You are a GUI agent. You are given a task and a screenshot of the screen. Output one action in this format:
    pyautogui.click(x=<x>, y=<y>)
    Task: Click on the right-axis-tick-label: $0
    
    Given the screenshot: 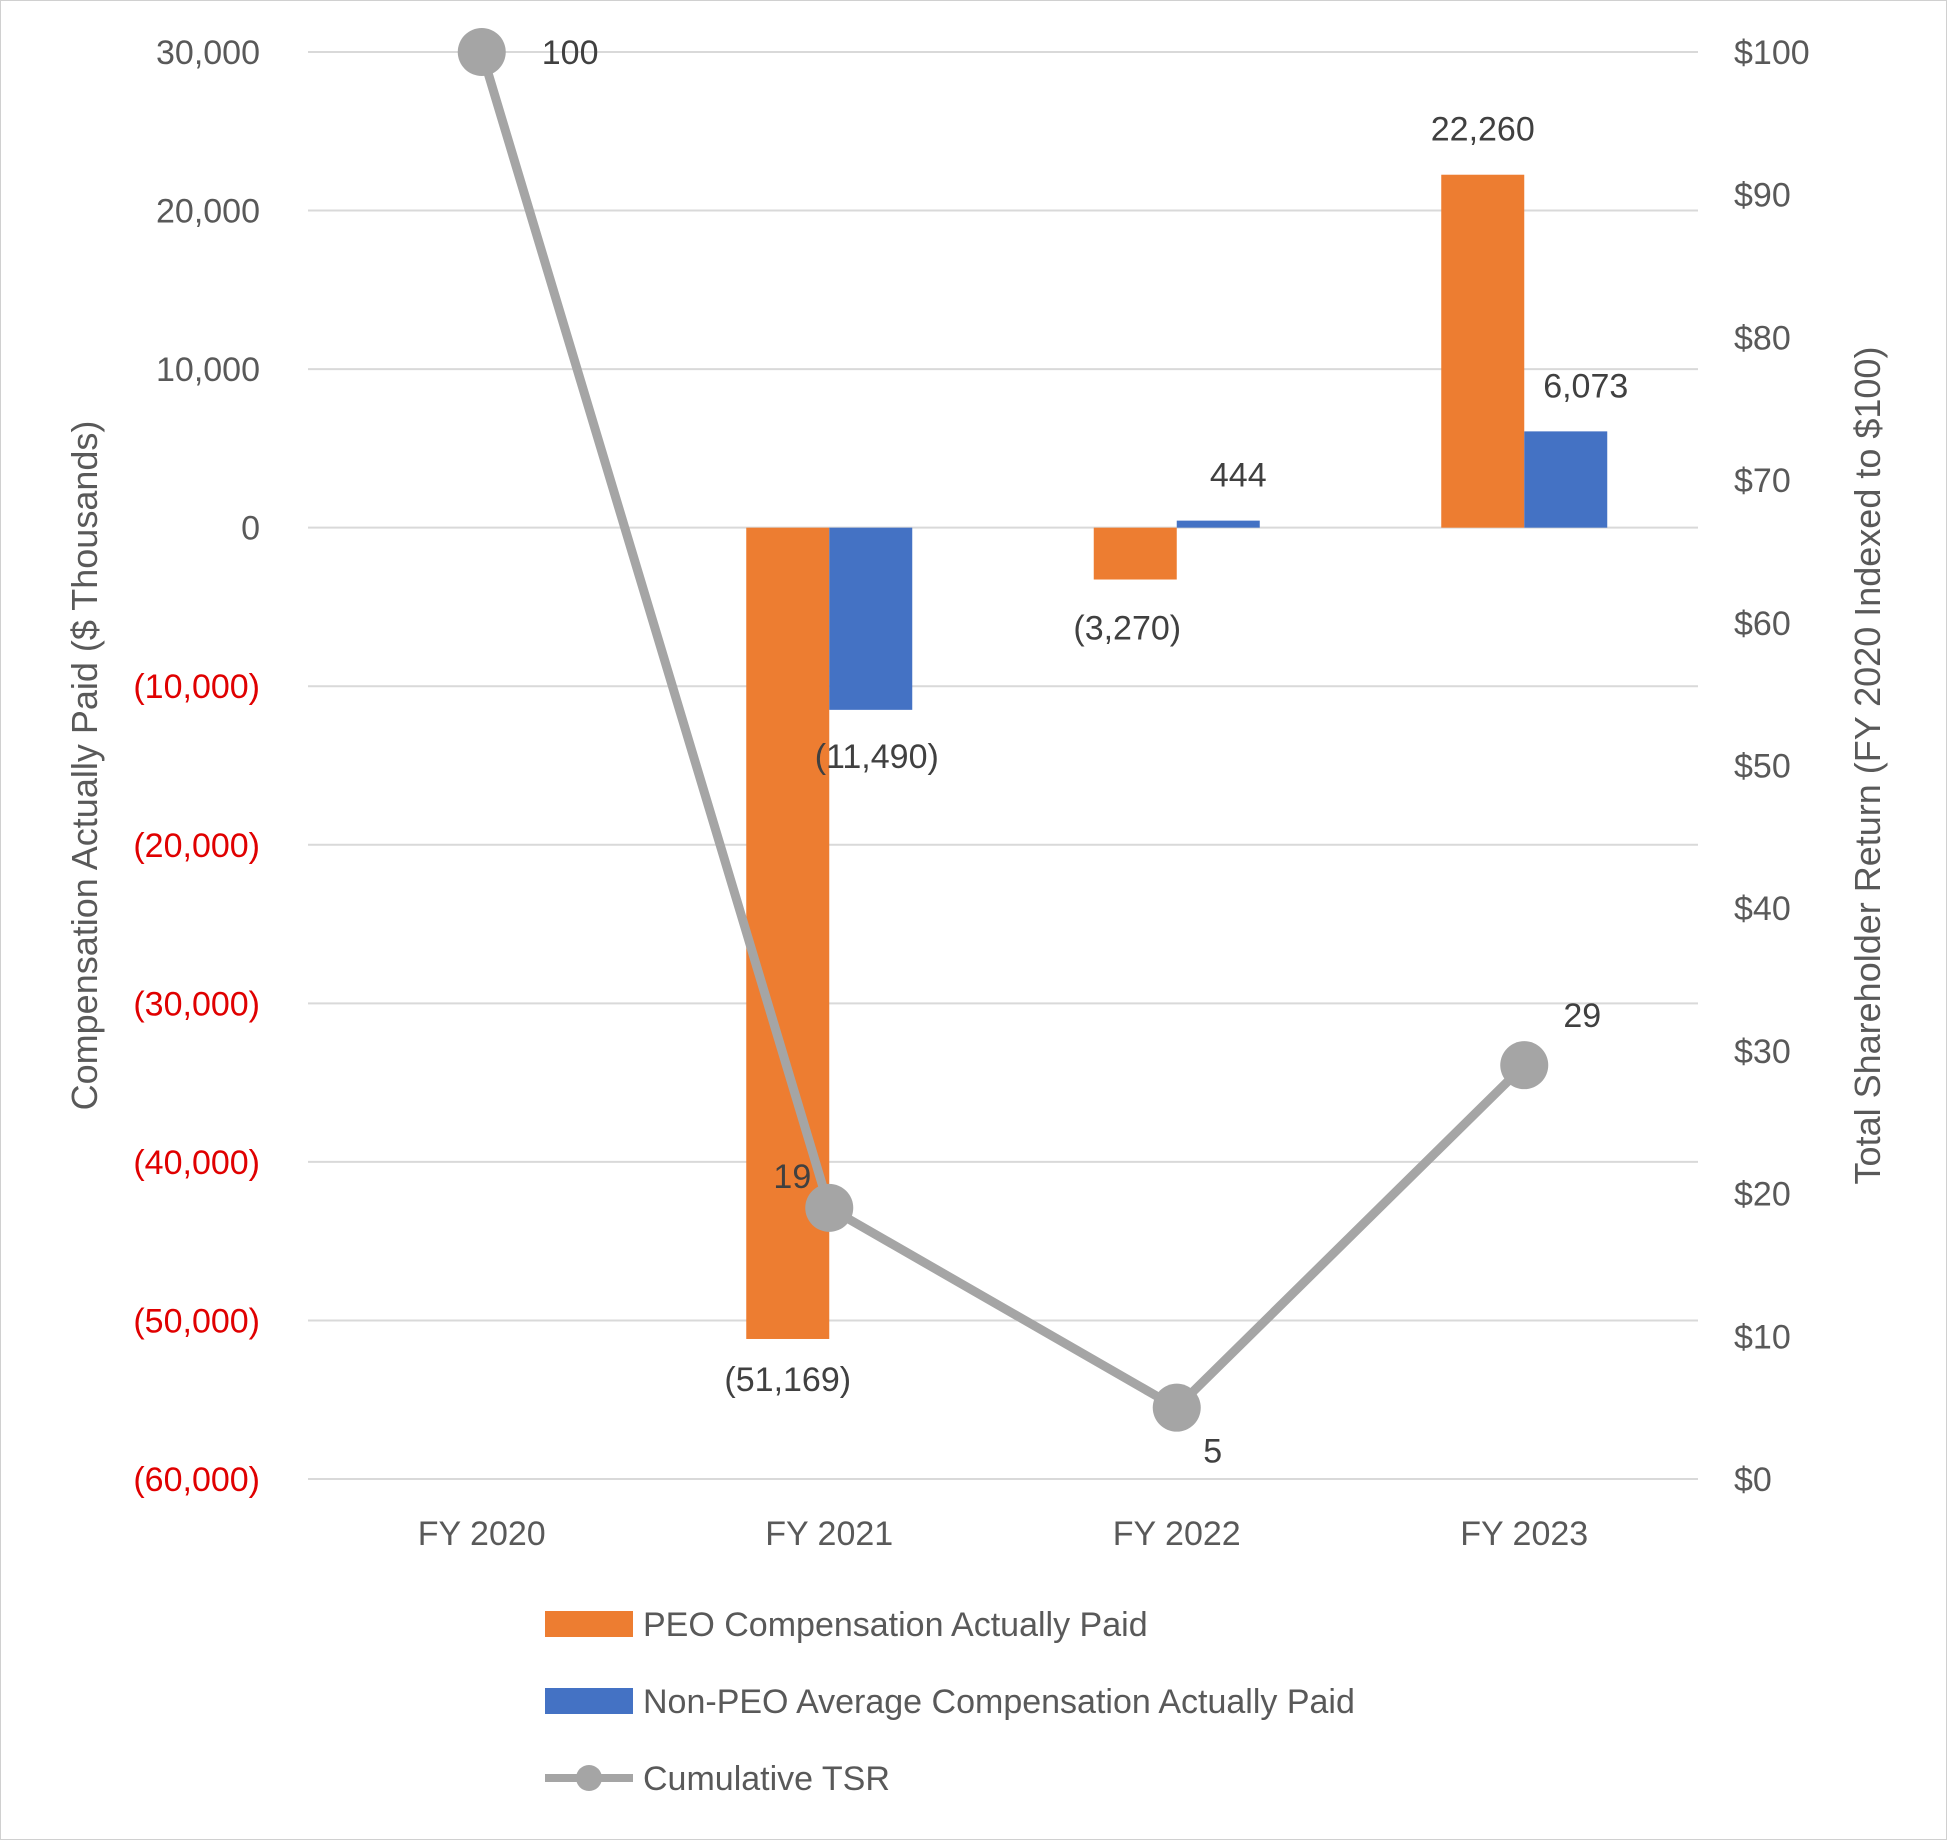 What is the action you would take?
    pyautogui.click(x=1753, y=1480)
    